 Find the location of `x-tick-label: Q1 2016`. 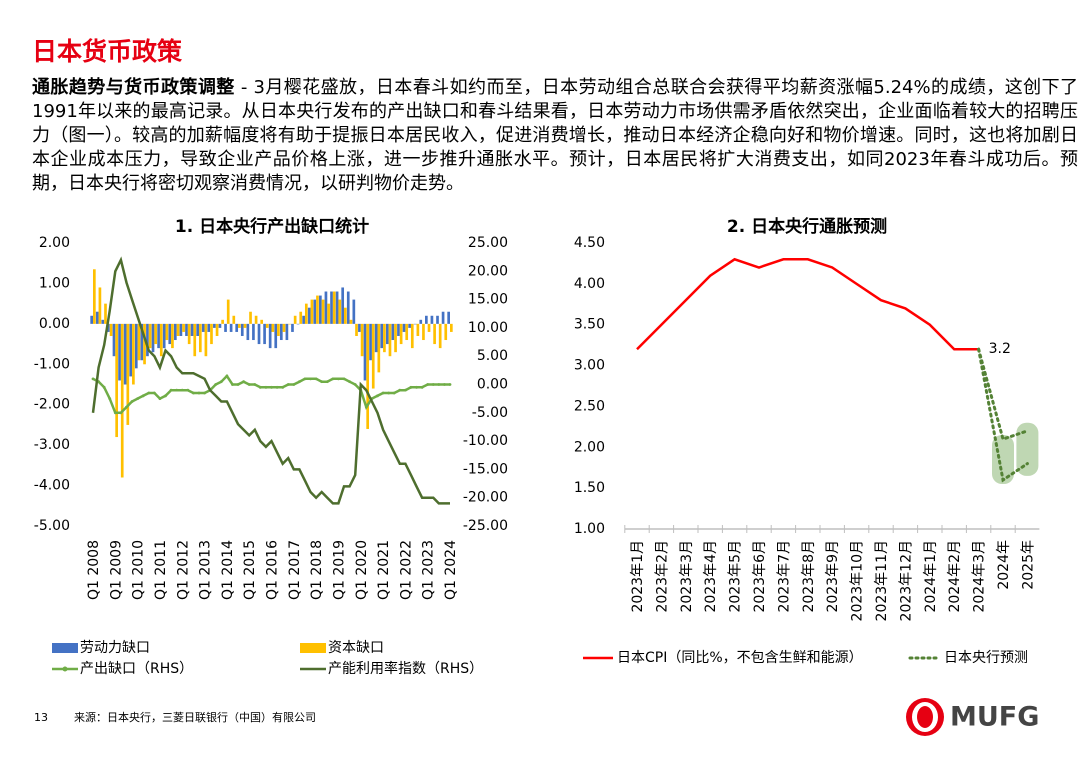

x-tick-label: Q1 2016 is located at coordinates (273, 570).